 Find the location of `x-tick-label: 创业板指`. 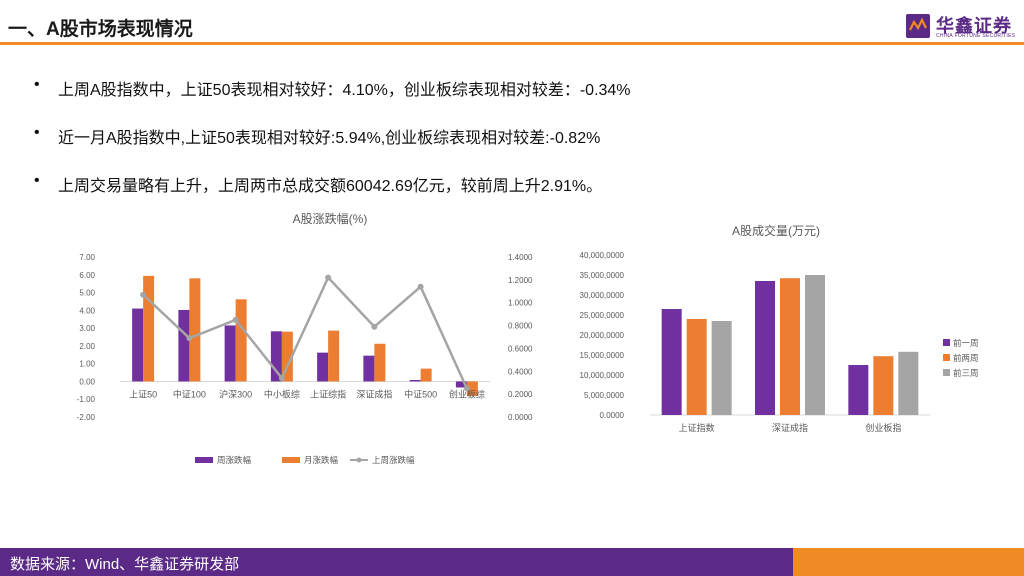

x-tick-label: 创业板指 is located at coordinates (883, 427).